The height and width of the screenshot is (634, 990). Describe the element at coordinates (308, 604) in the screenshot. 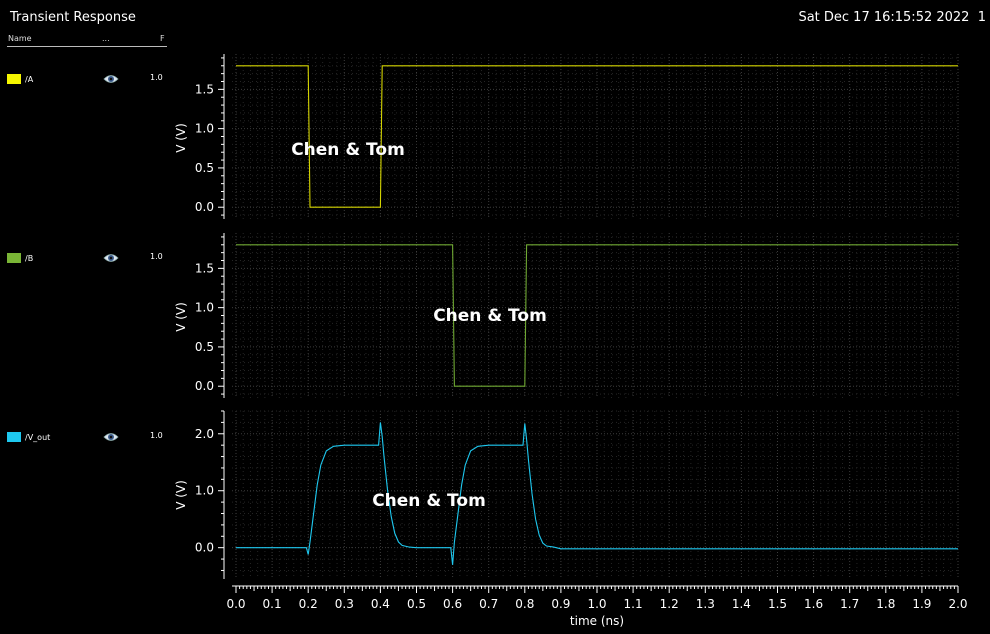

I see `x-tick-label: 0.2` at that location.